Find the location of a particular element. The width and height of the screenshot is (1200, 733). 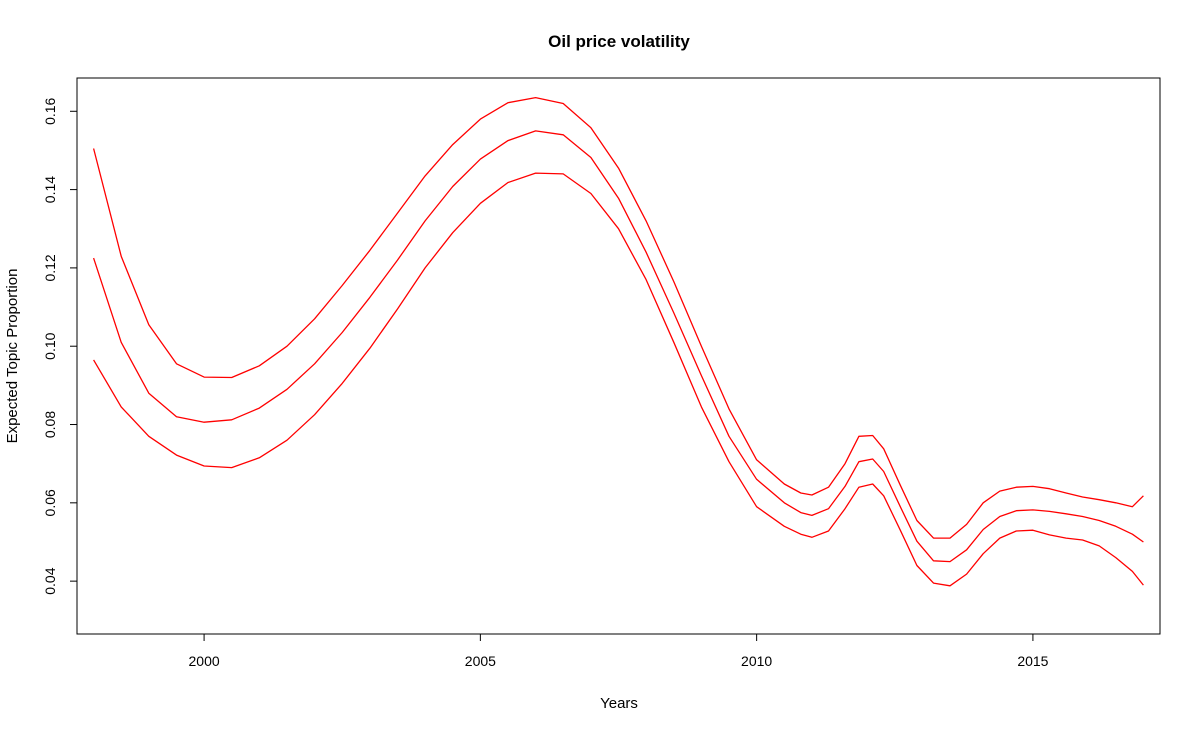

y-tick-label: 0.12 is located at coordinates (50, 267).